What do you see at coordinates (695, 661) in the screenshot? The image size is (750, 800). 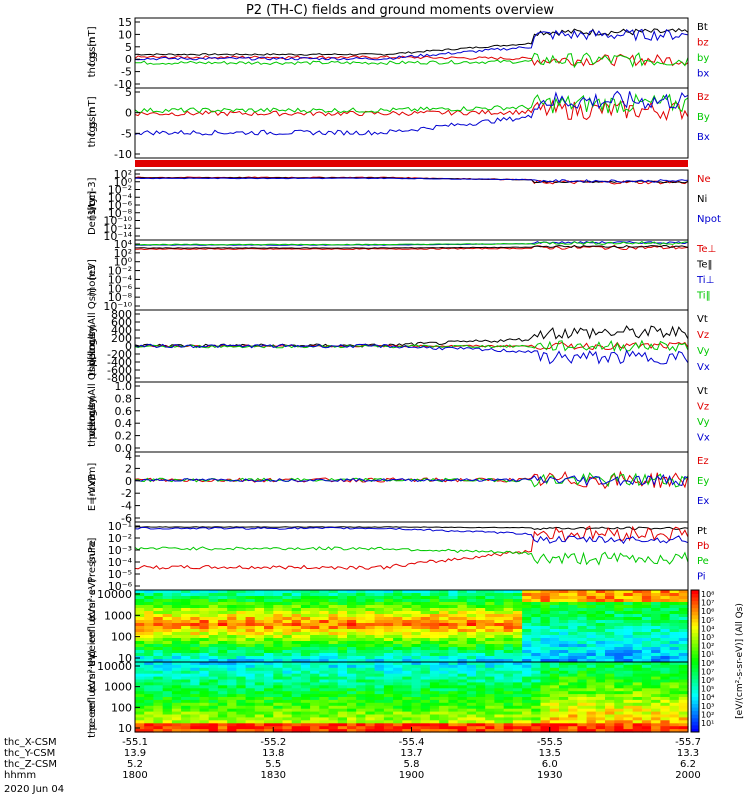 I see `colorbar-frame` at bounding box center [695, 661].